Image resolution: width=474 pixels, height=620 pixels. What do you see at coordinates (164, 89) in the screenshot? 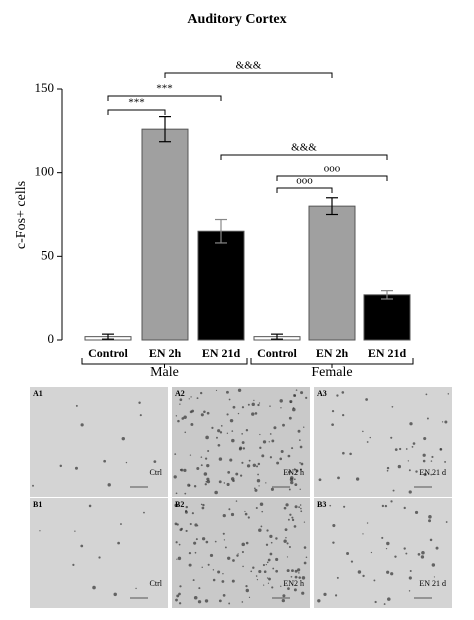
I see `significance-label: ***` at bounding box center [164, 89].